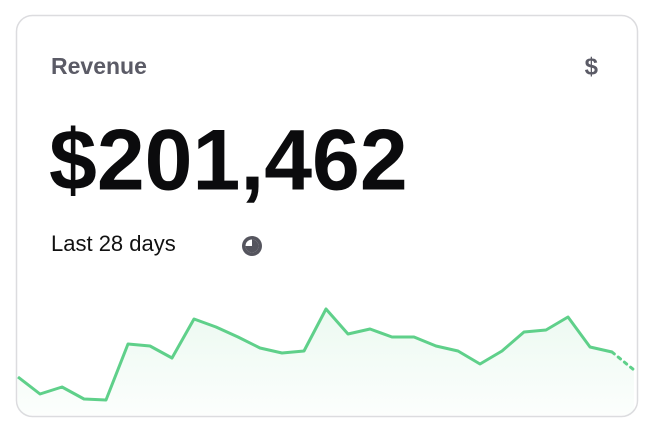 The height and width of the screenshot is (437, 660). I want to click on sparkline-projection, so click(623, 361).